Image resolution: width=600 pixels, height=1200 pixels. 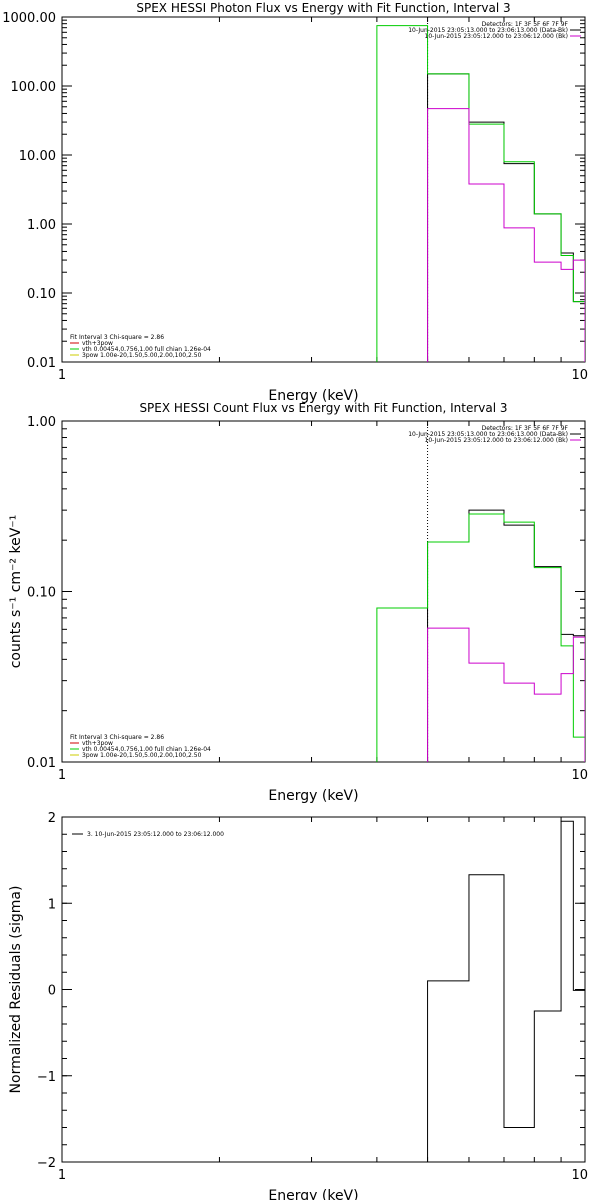 I want to click on y-tick-label: 1, so click(x=52, y=904).